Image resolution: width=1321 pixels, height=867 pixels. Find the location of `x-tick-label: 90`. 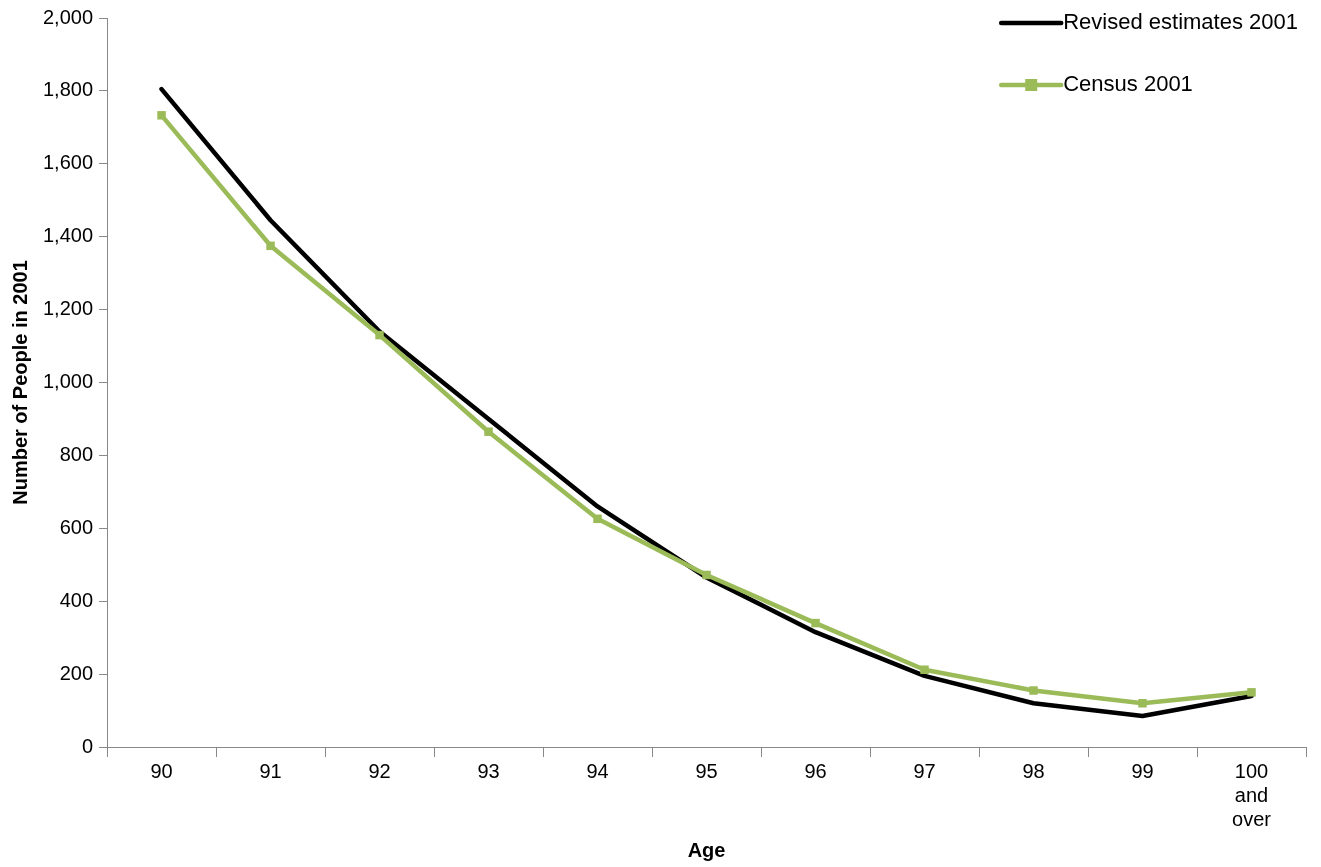

x-tick-label: 90 is located at coordinates (161, 770).